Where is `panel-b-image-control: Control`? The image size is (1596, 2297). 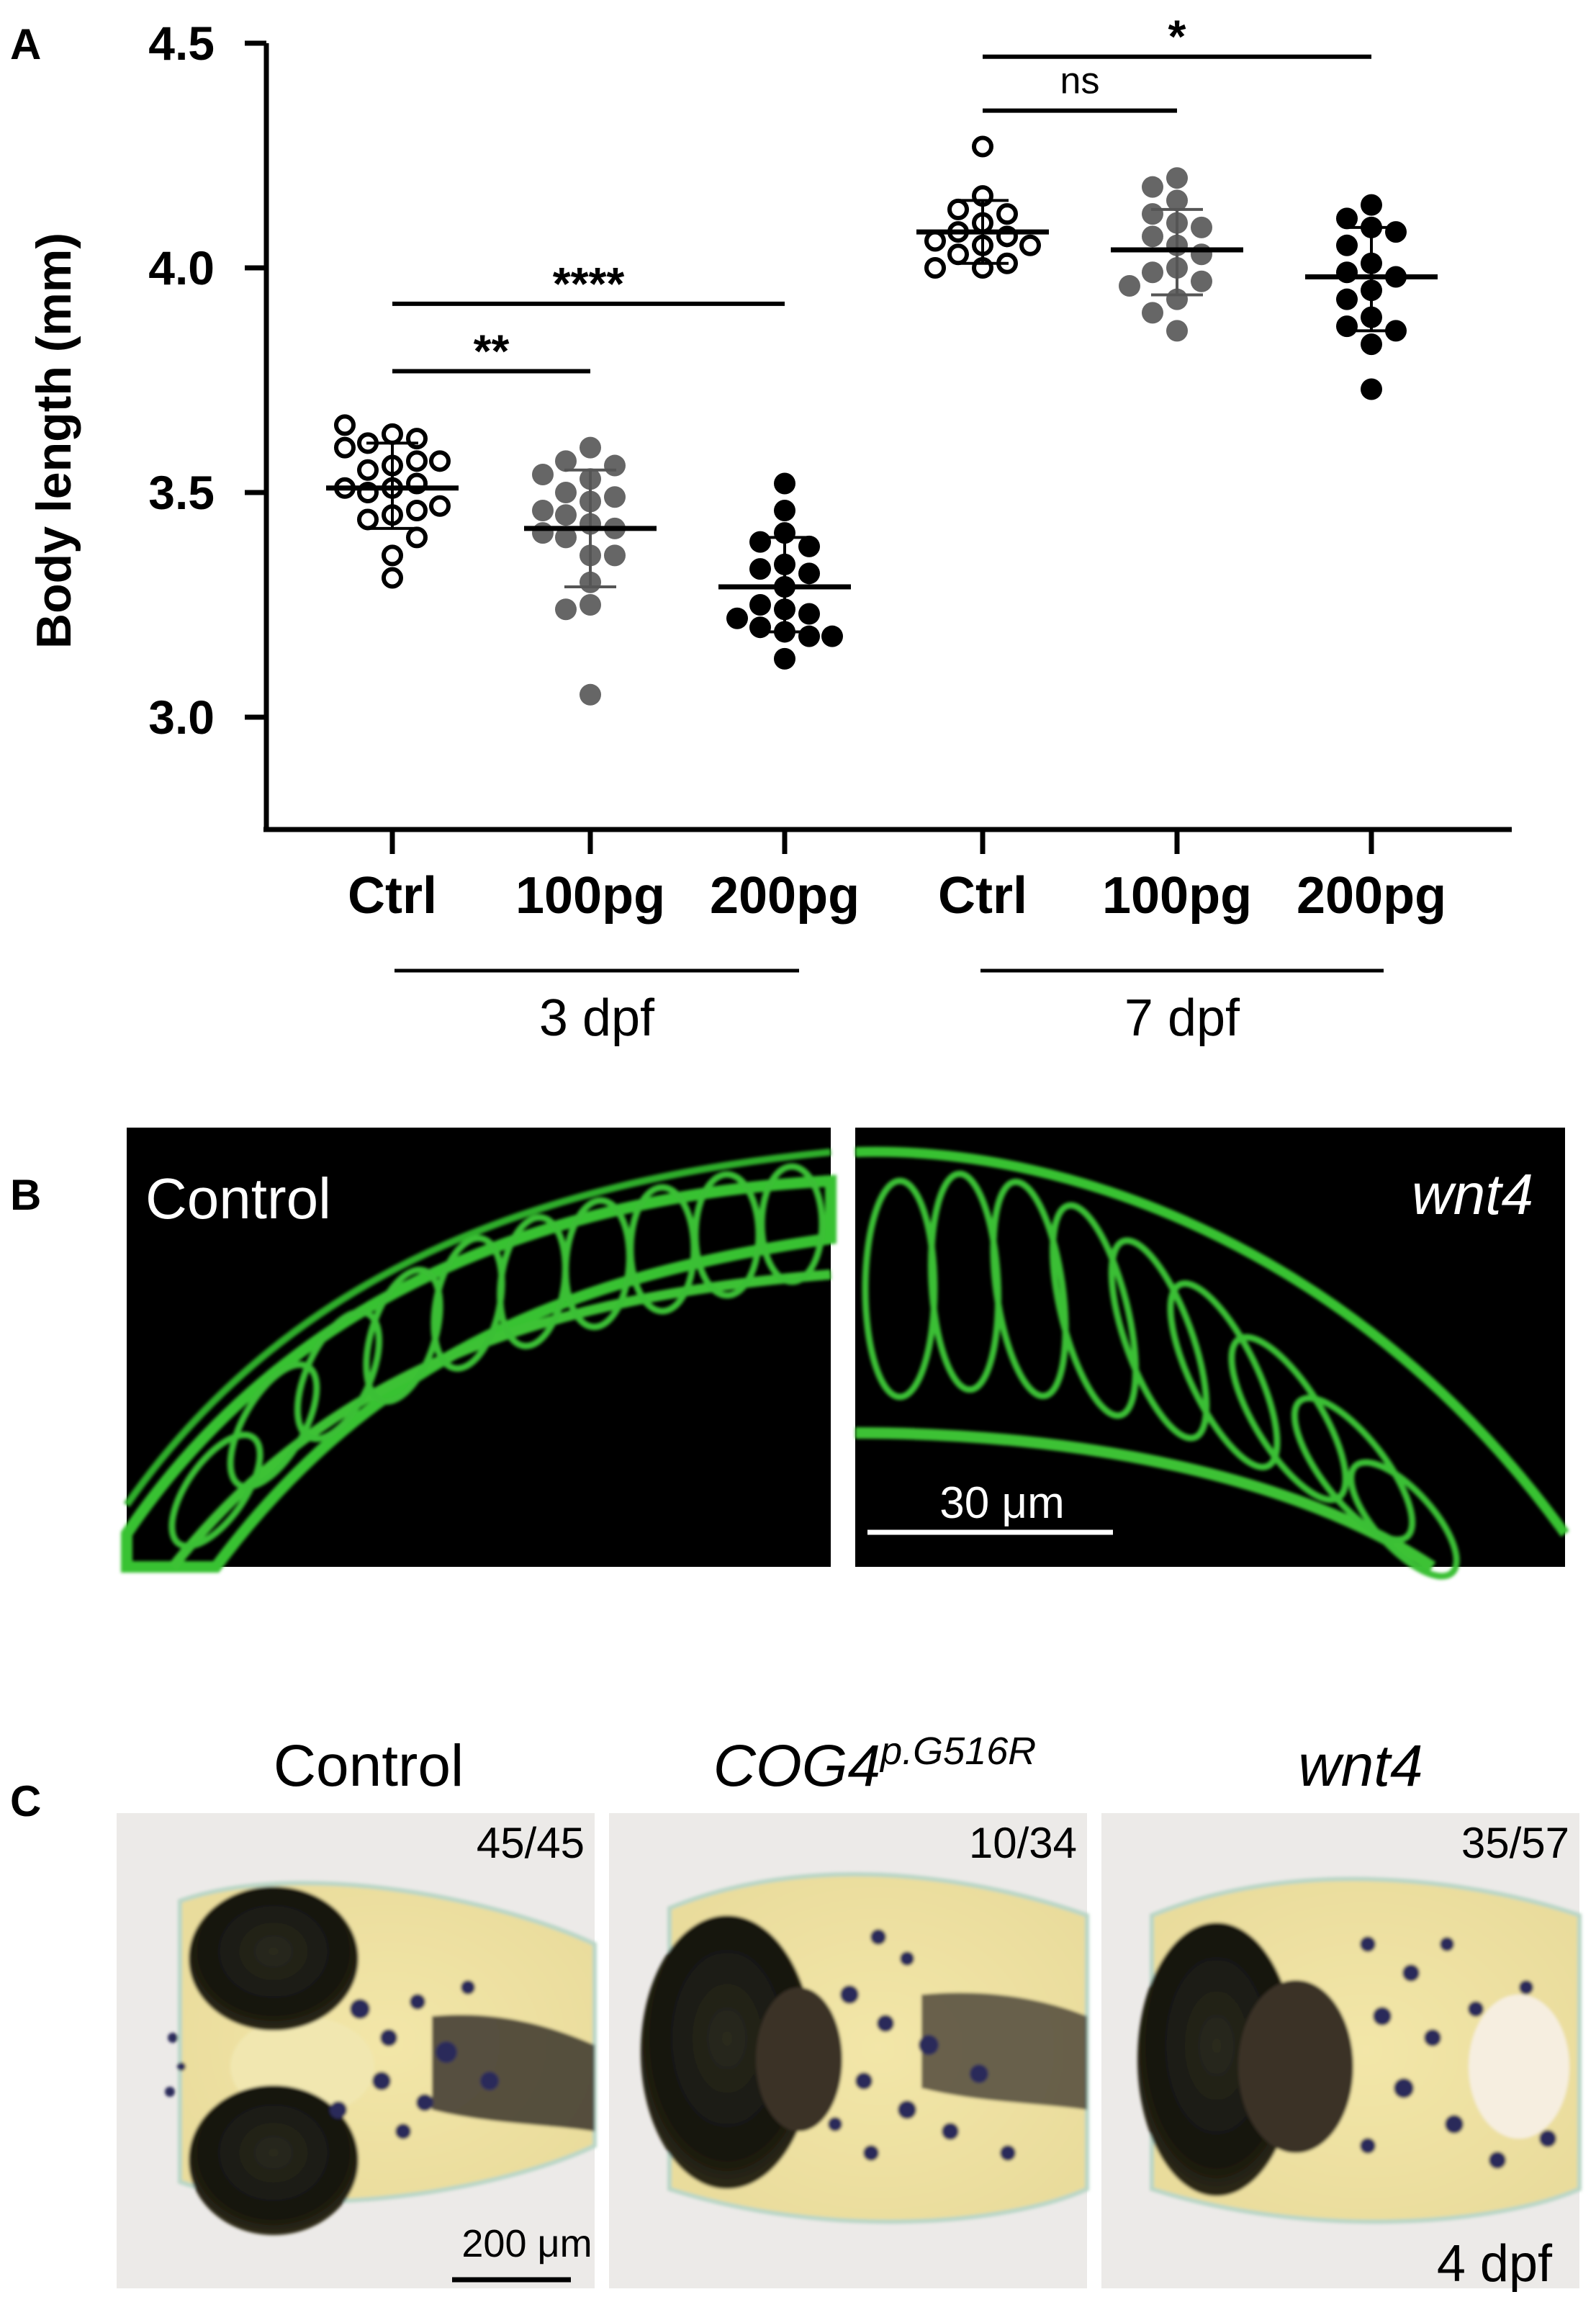 panel-b-image-control: Control is located at coordinates (479, 1350).